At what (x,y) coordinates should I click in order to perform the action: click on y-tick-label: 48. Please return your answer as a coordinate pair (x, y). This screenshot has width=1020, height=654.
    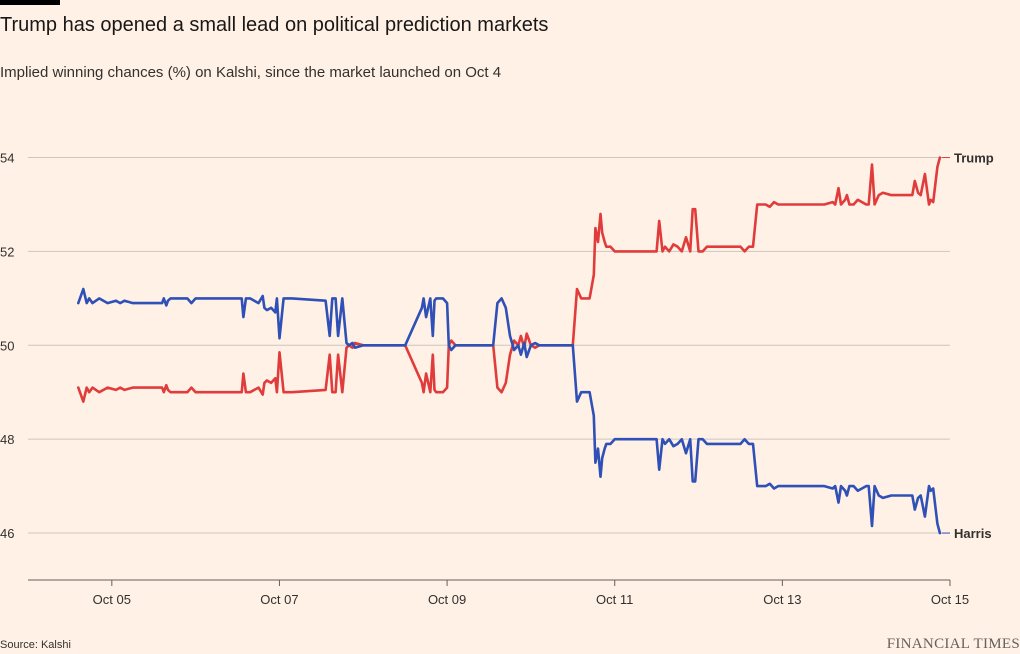
    Looking at the image, I should click on (7, 439).